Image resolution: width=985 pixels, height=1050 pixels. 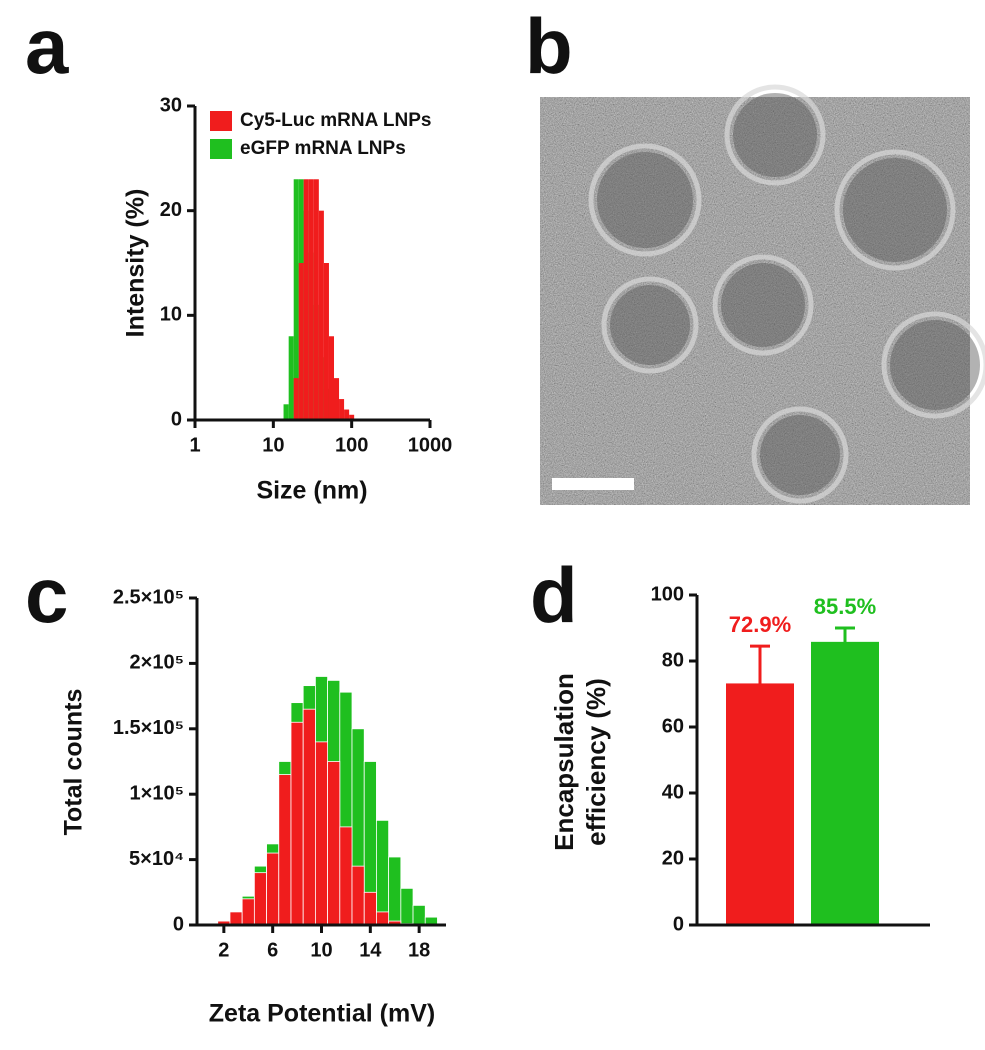 I want to click on x-tick-label: 6, so click(x=272, y=950).